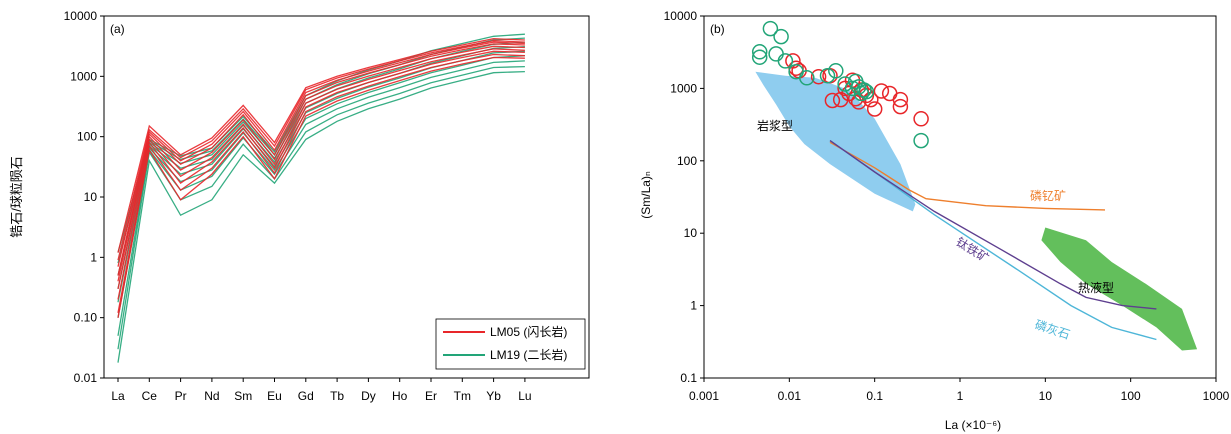  What do you see at coordinates (874, 396) in the screenshot?
I see `chart-b-x-tick-label: 0.1` at bounding box center [874, 396].